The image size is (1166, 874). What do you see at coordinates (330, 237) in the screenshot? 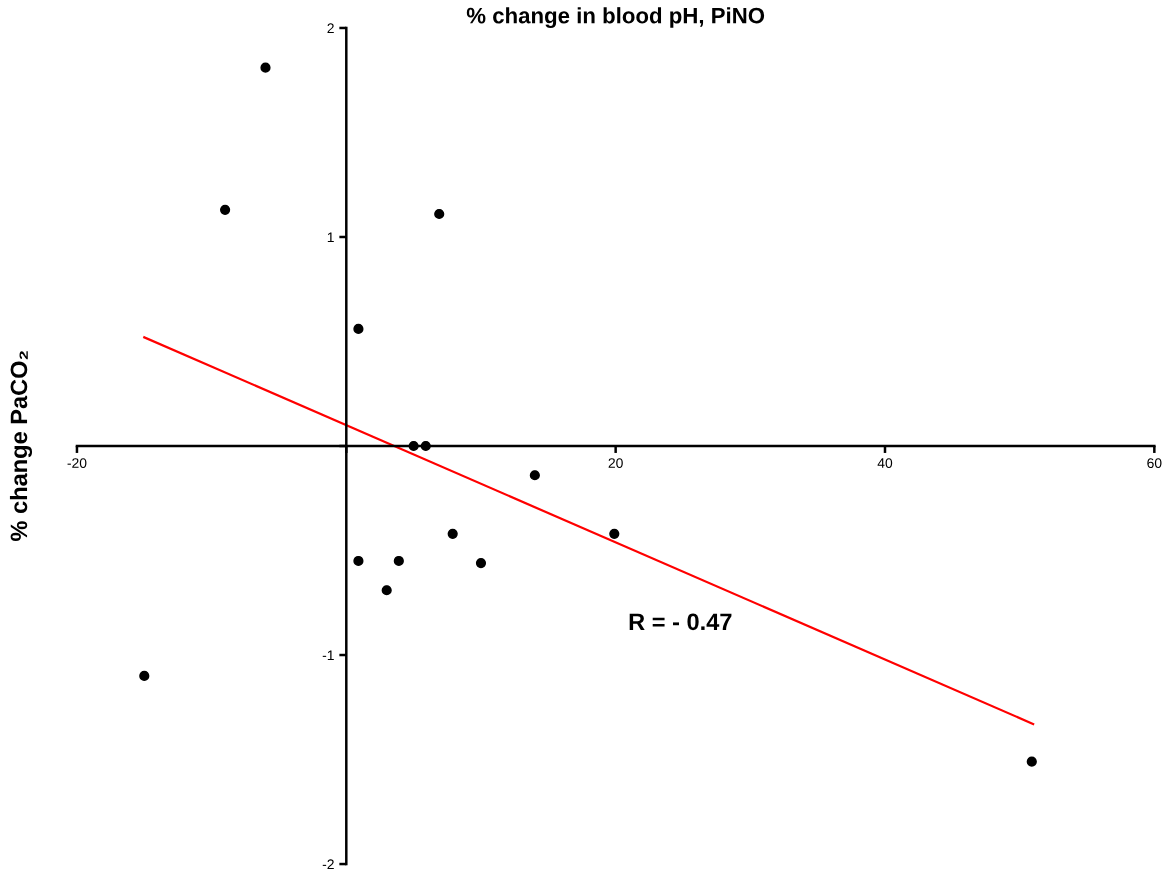
I see `y-tick-label: 1` at bounding box center [330, 237].